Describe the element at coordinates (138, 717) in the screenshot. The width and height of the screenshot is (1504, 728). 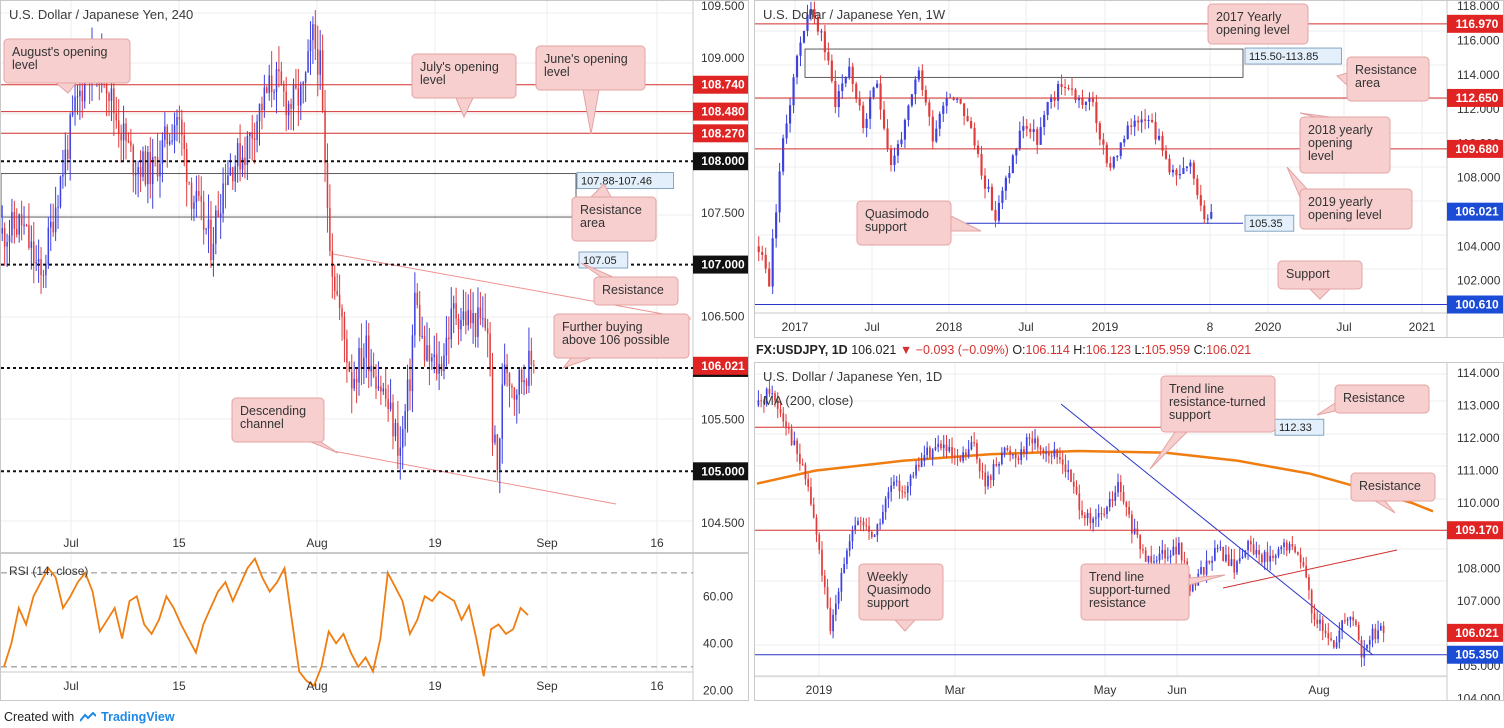
I see `footer-brand-link: TradingView` at that location.